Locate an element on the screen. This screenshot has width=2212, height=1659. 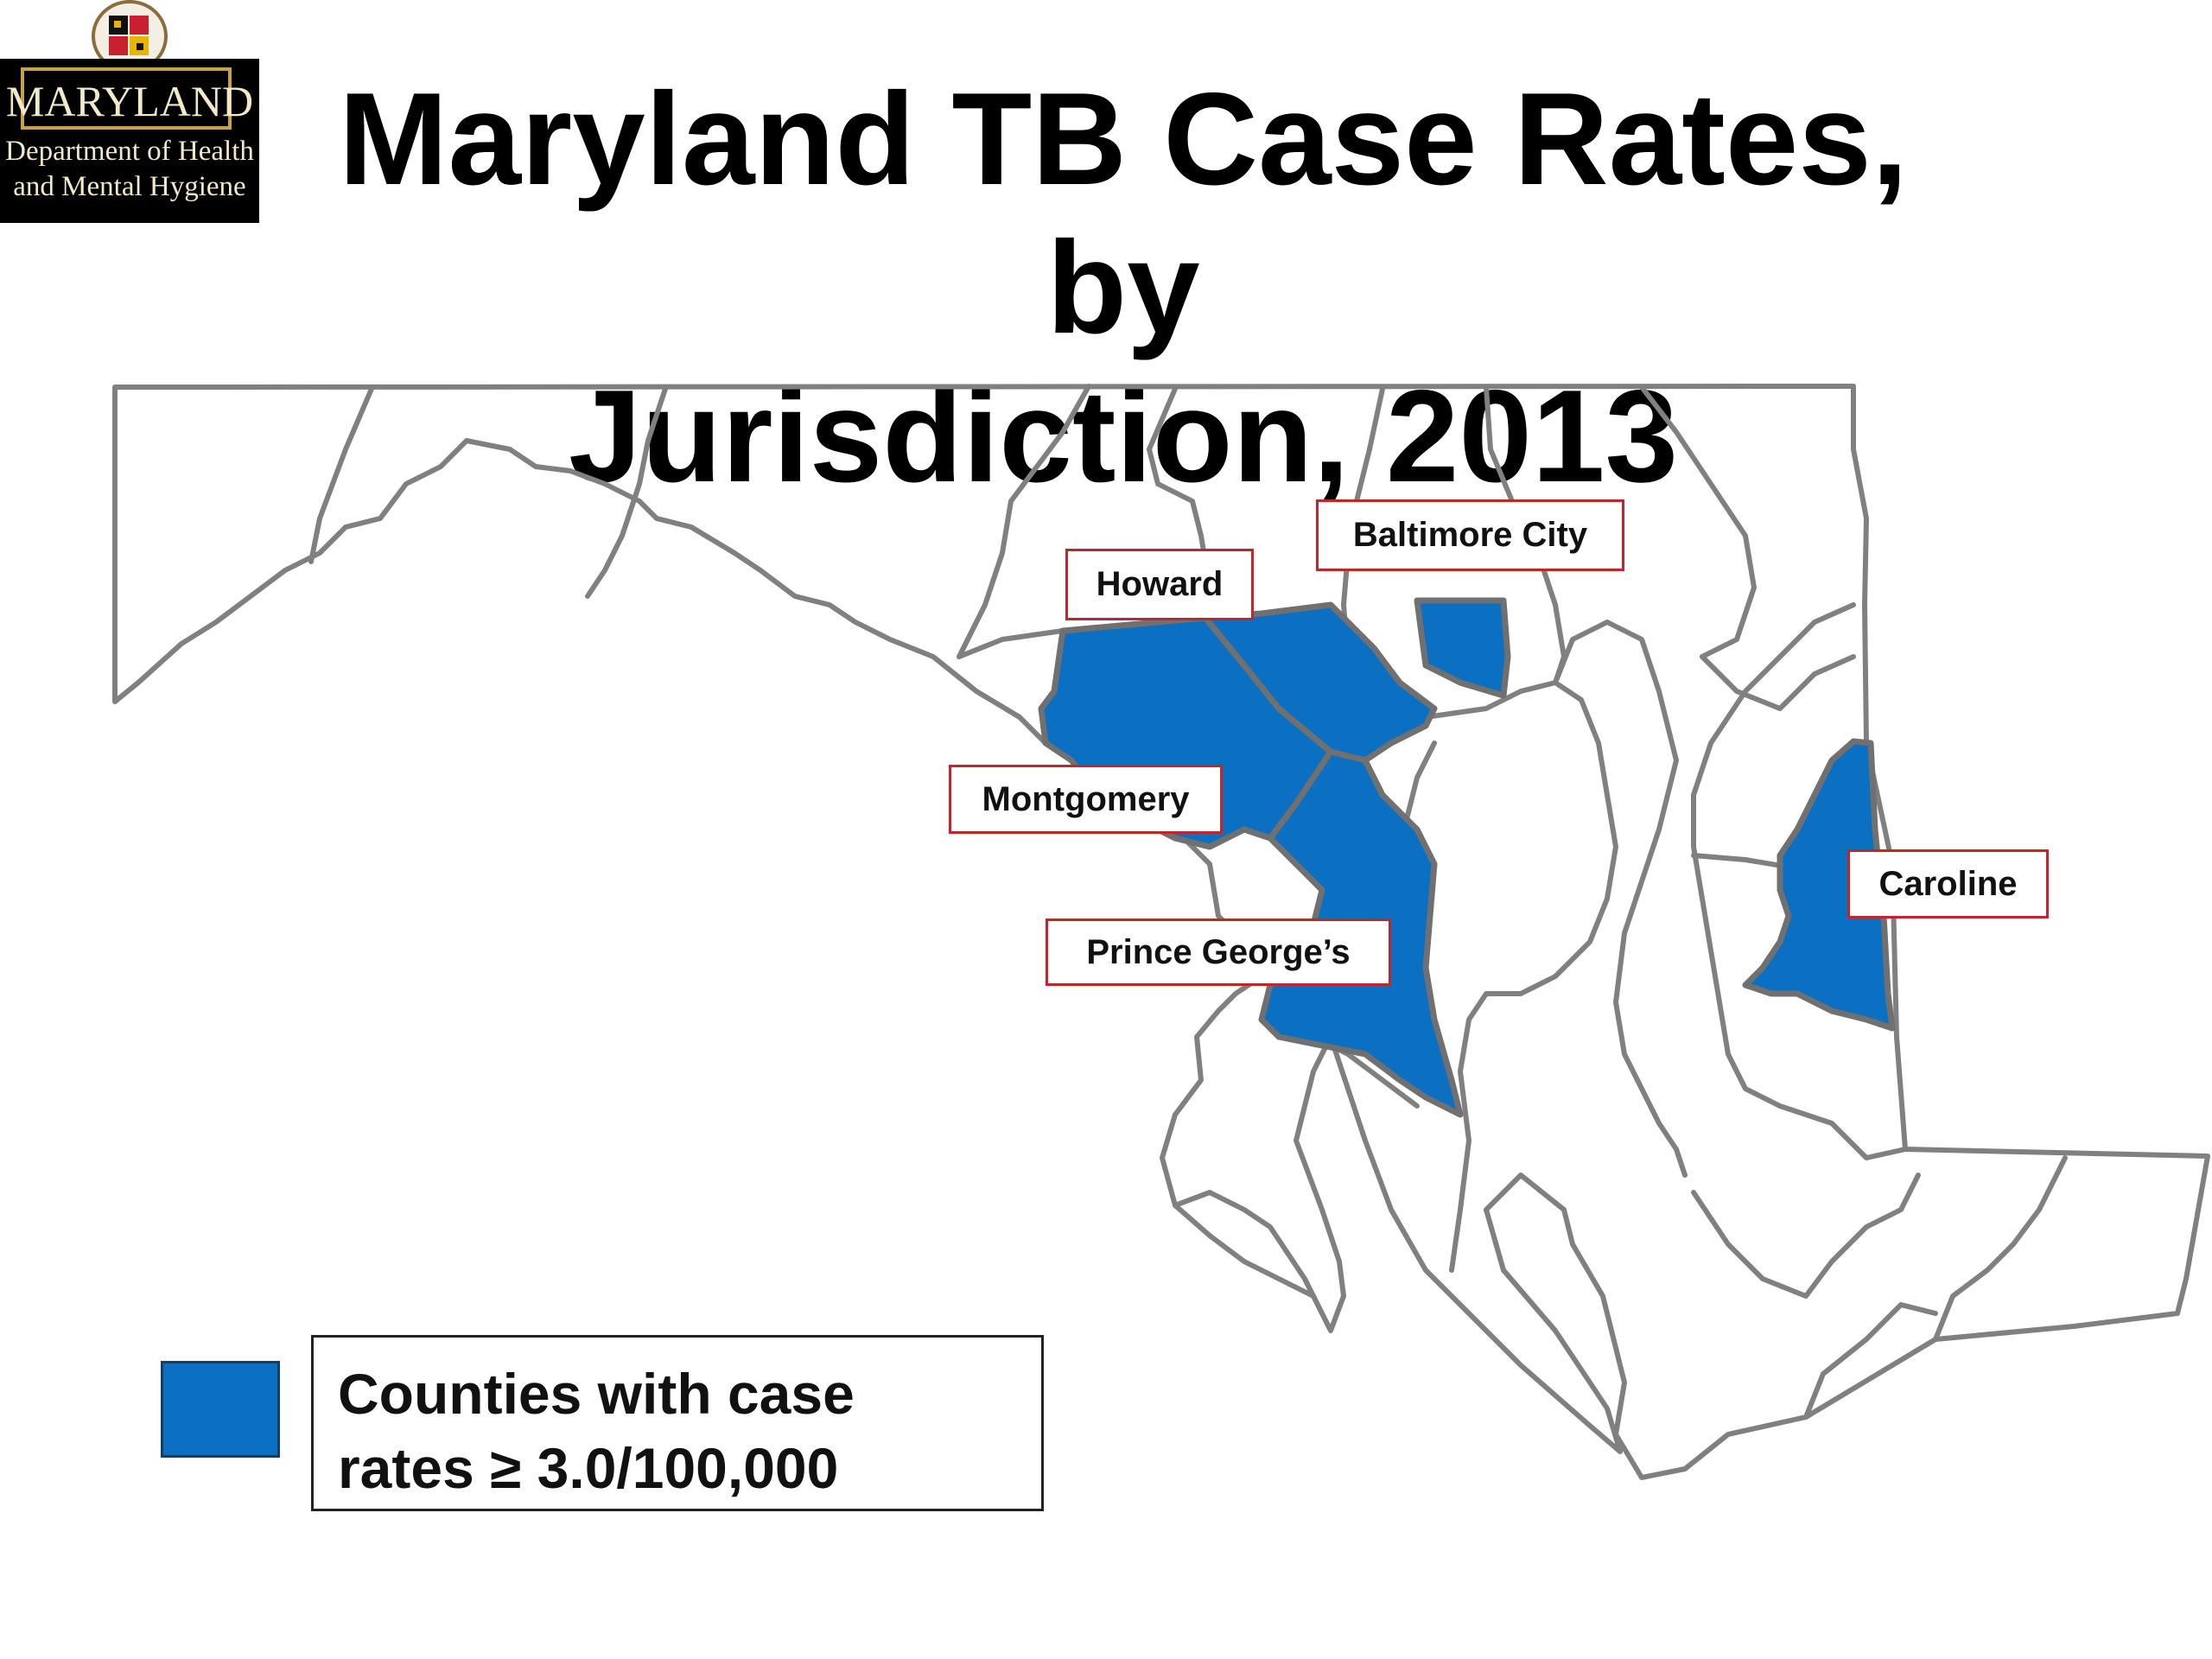
label-montgomery: Montgomery is located at coordinates (1086, 799).